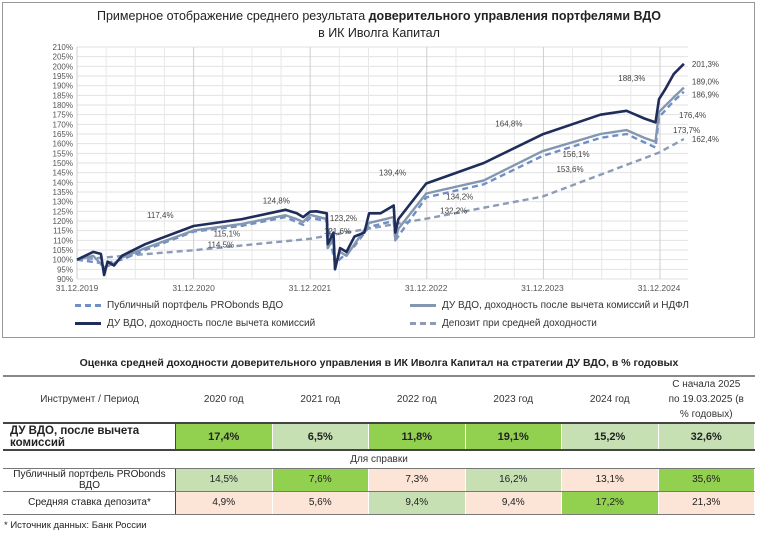 This screenshot has height=536, width=758. What do you see at coordinates (706, 436) in the screenshot?
I see `table-cell: 32,6%` at bounding box center [706, 436].